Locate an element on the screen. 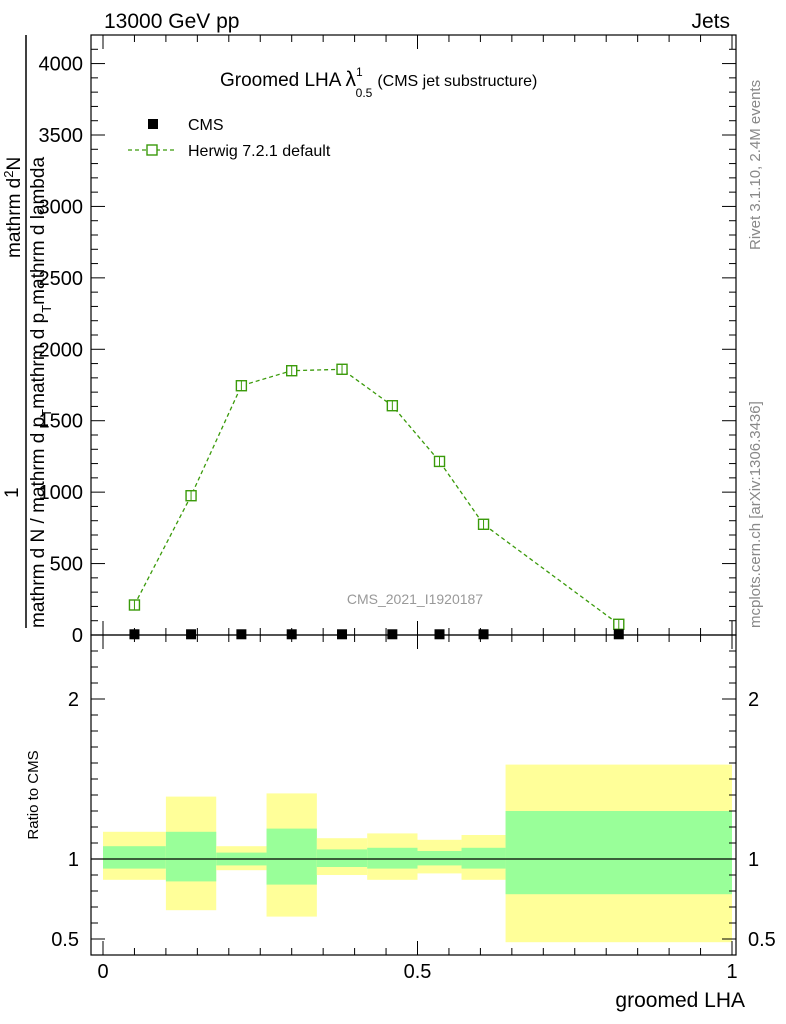  y-tick-label: 3000 is located at coordinates (61, 207).